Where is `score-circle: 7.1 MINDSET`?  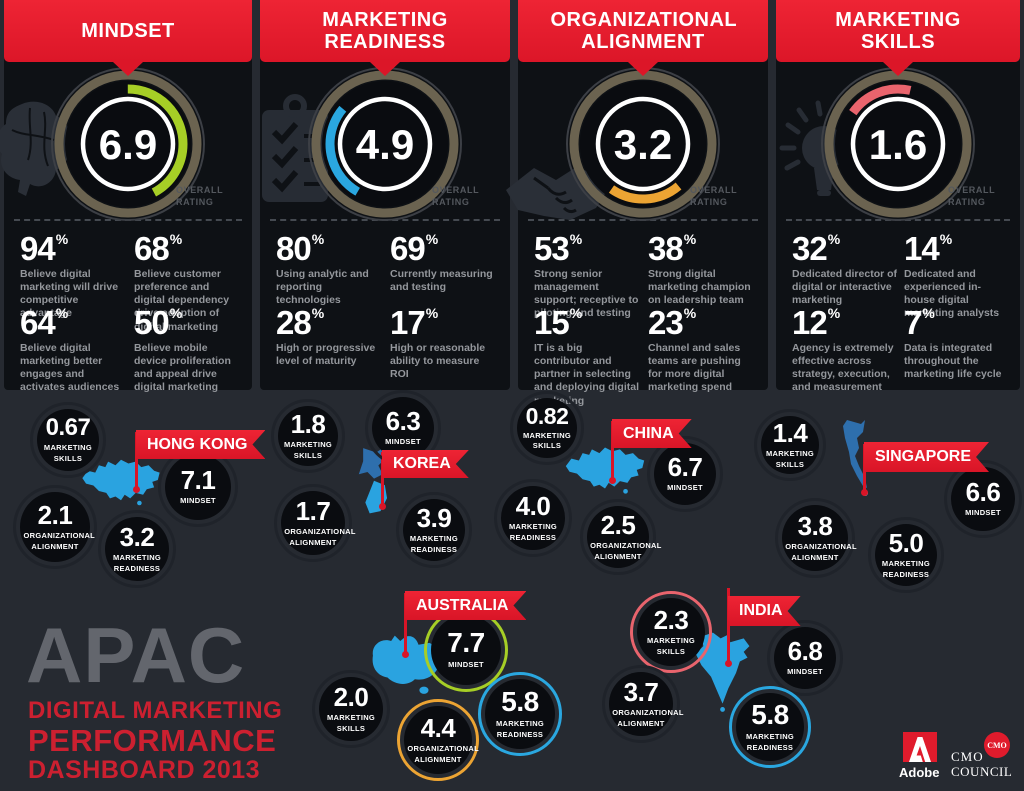 score-circle: 7.1 MINDSET is located at coordinates (198, 487).